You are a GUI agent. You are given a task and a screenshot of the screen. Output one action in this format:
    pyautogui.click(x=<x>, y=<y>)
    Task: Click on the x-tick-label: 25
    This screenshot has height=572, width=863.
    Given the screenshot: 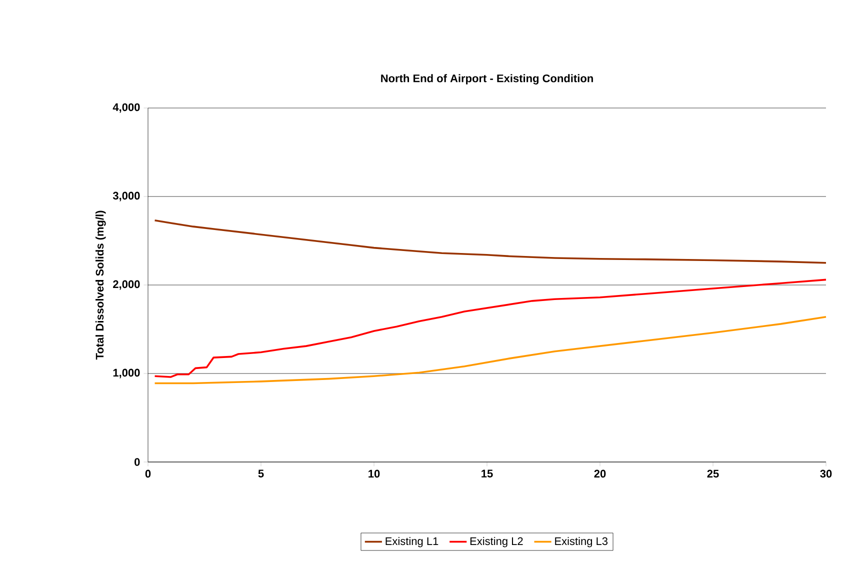 What is the action you would take?
    pyautogui.click(x=713, y=474)
    